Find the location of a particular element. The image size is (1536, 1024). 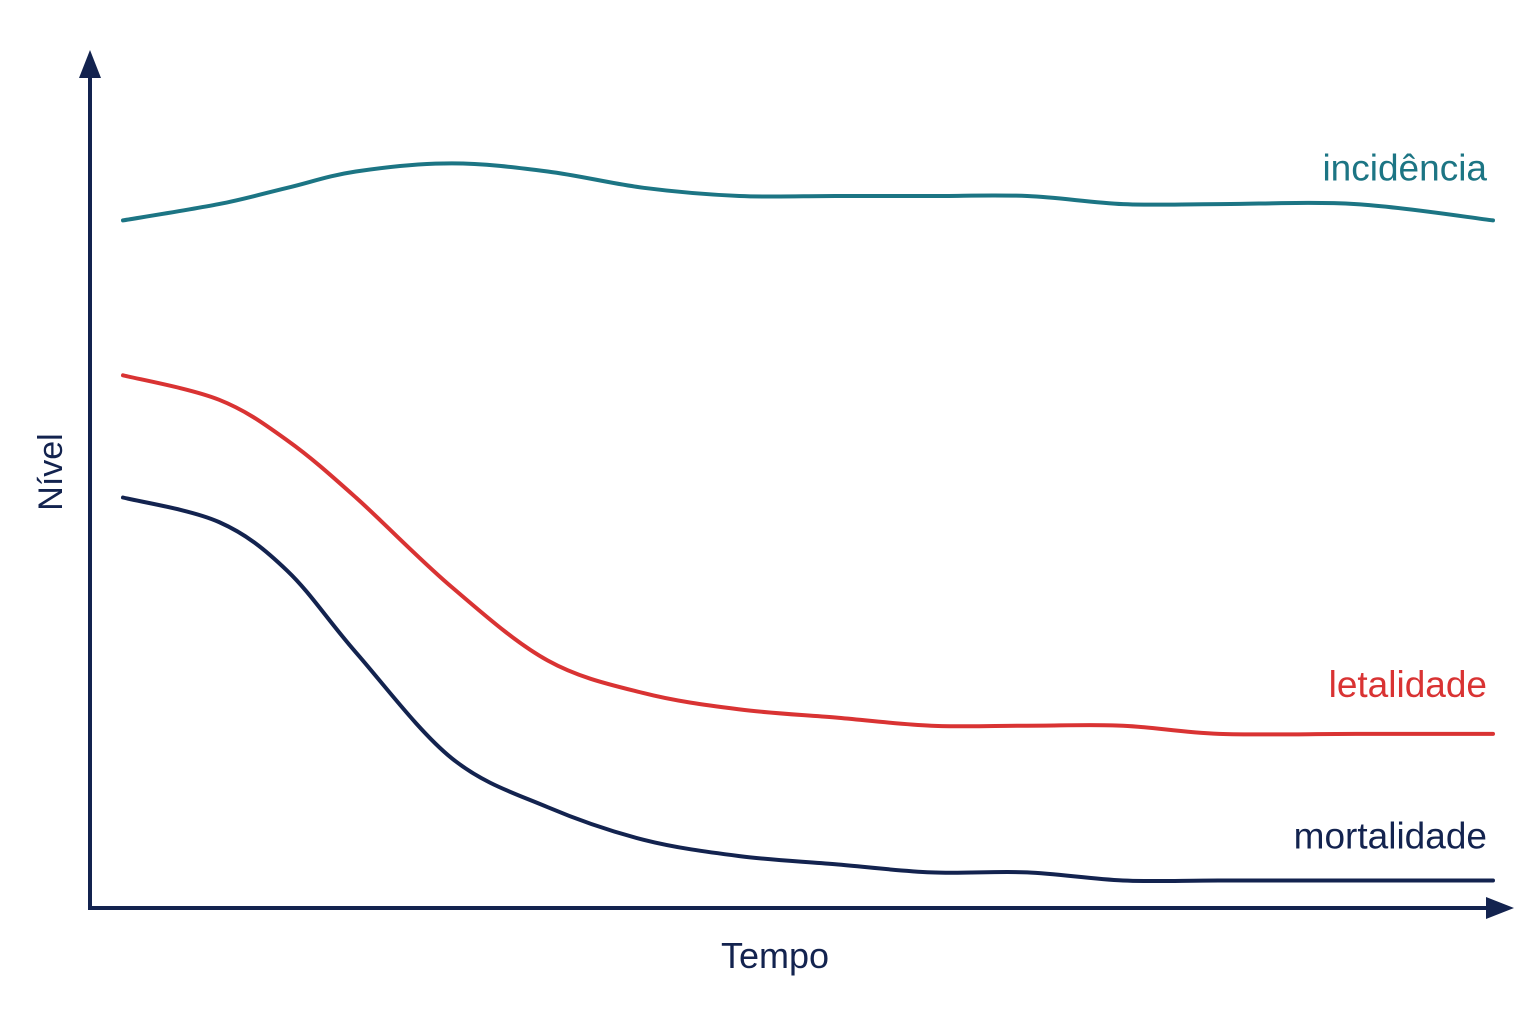

y-axis-arrow-icon is located at coordinates (90, 64).